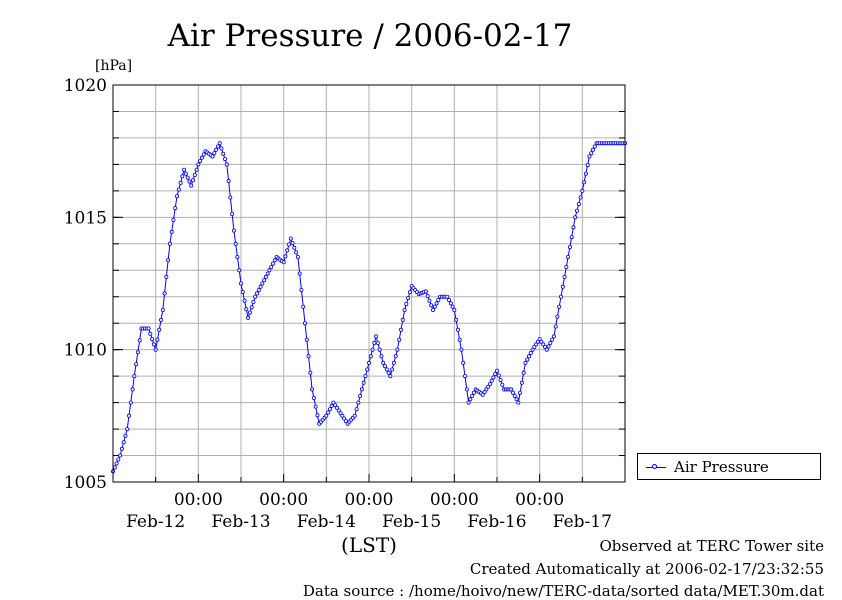 The image size is (842, 600). I want to click on x-date-label: Feb-15, so click(411, 522).